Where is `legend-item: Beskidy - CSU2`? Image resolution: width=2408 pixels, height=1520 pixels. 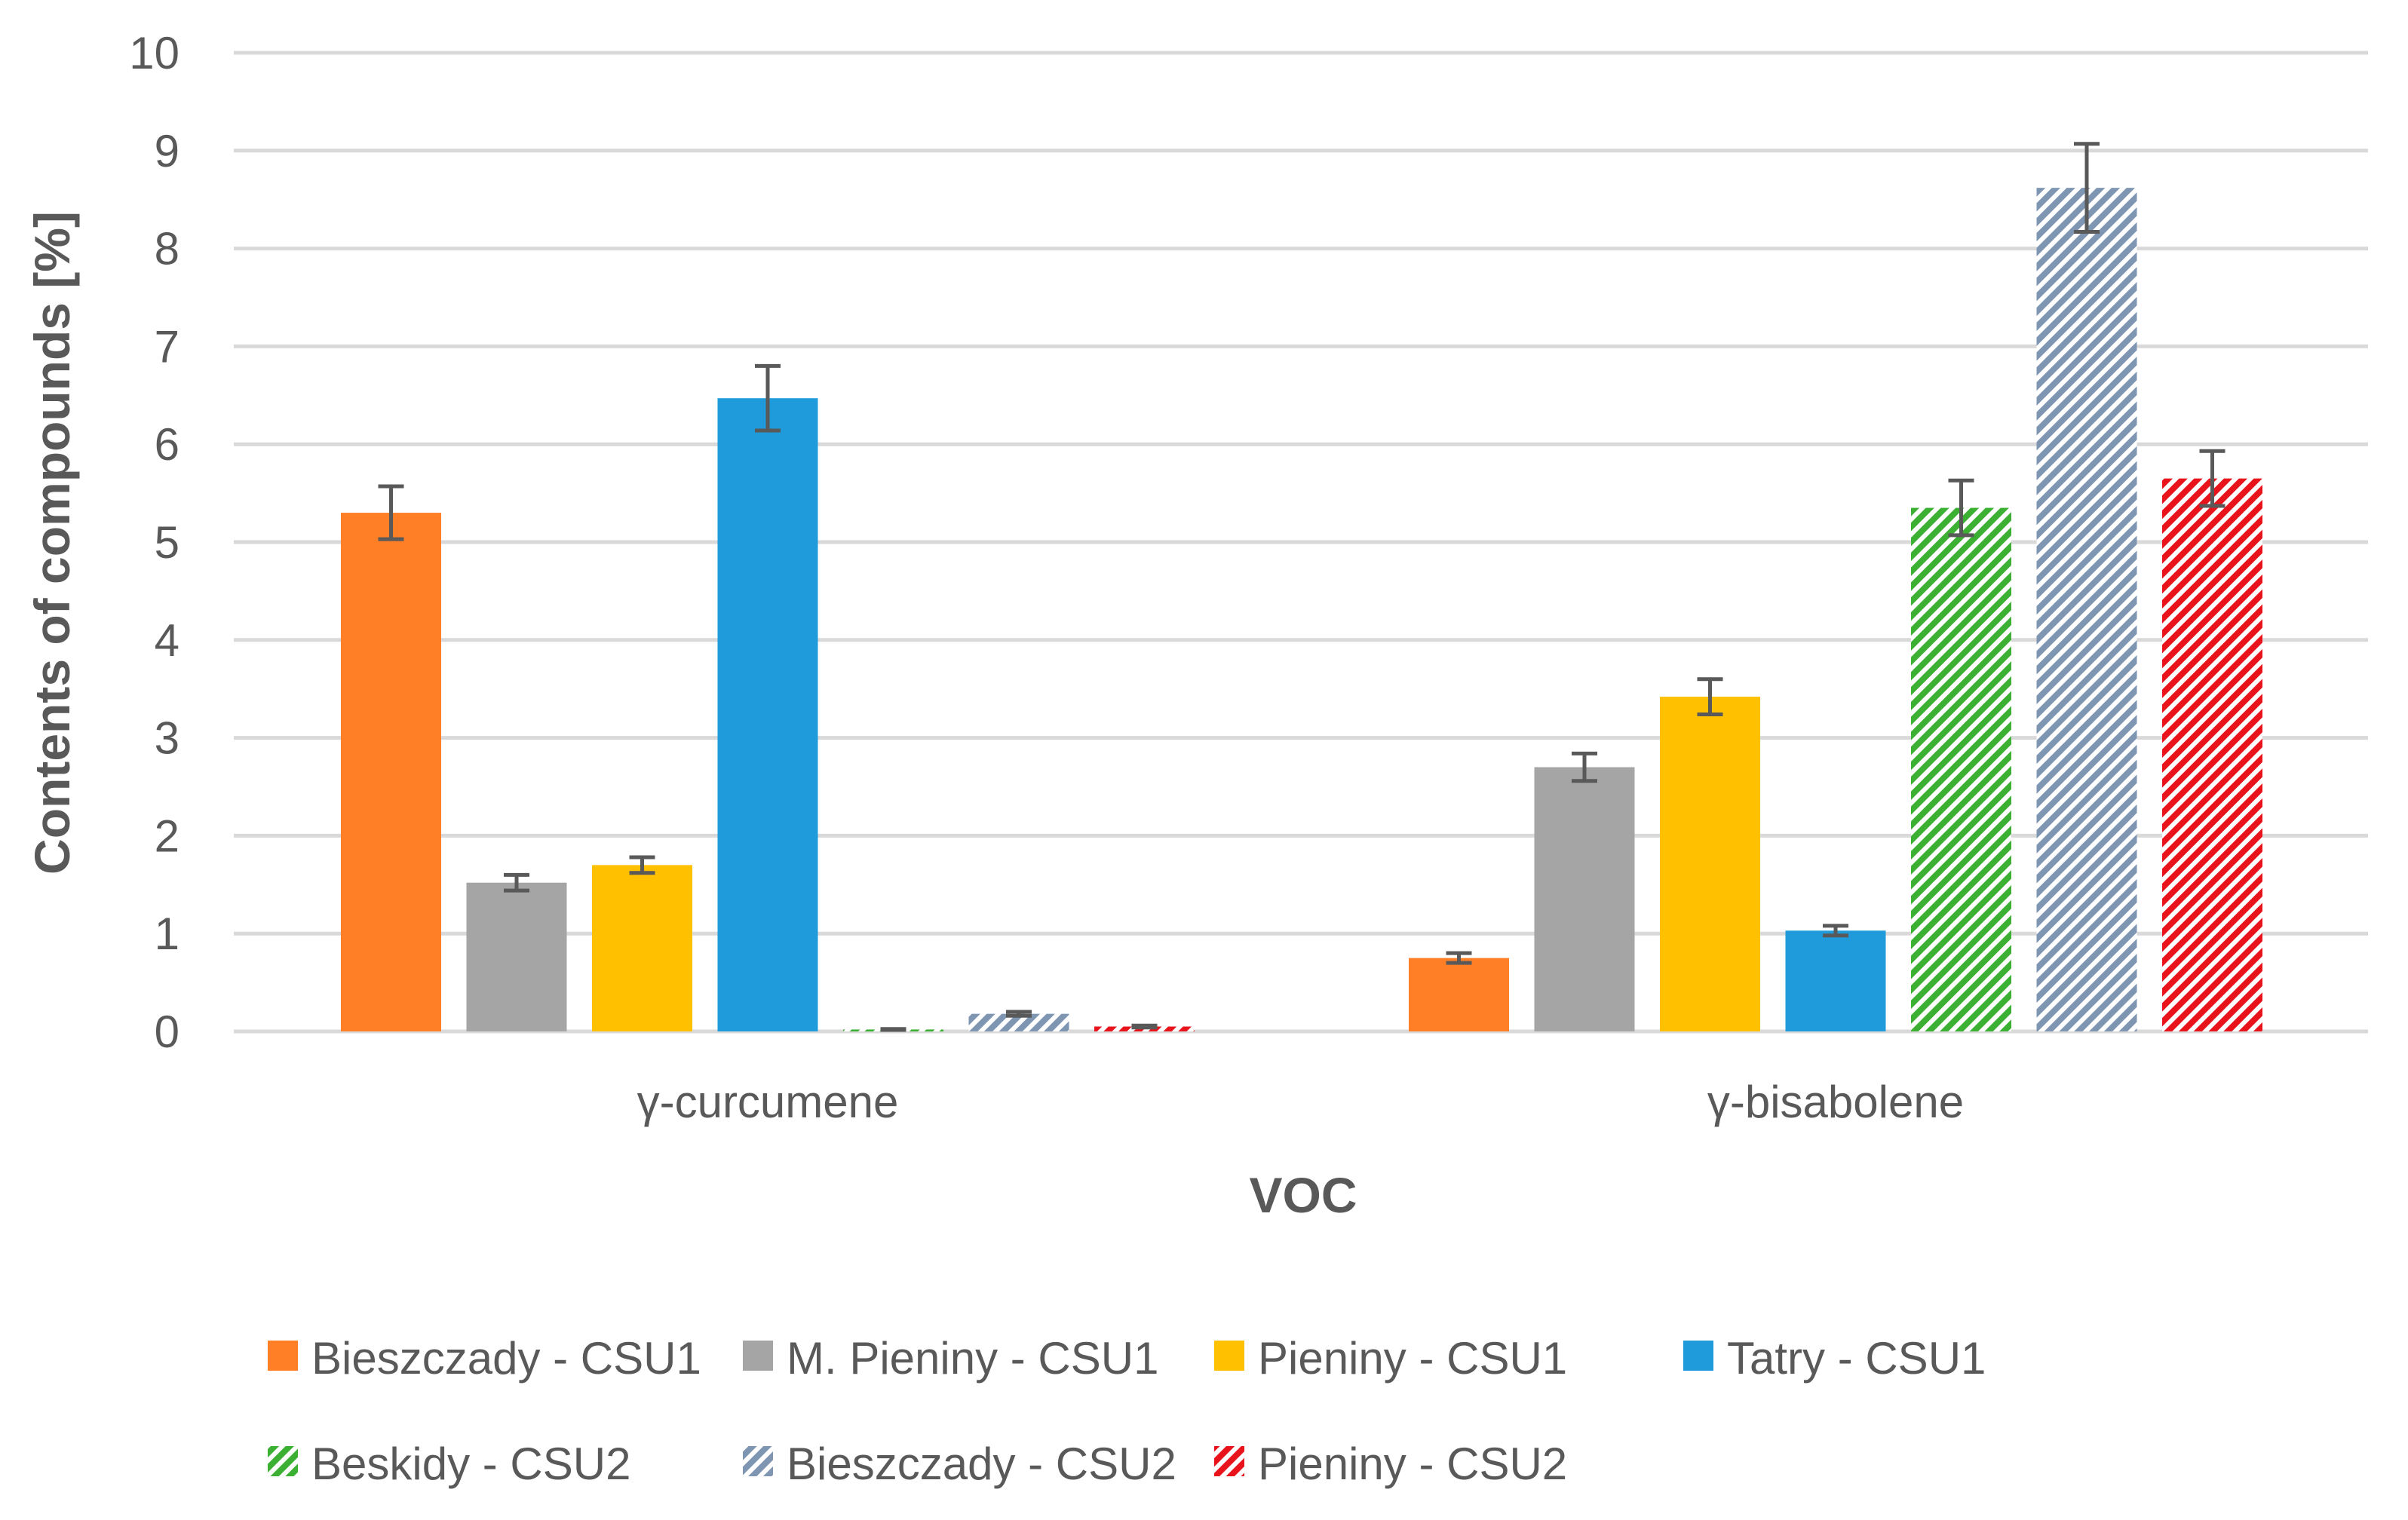
legend-item: Beskidy - CSU2 is located at coordinates (449, 1464).